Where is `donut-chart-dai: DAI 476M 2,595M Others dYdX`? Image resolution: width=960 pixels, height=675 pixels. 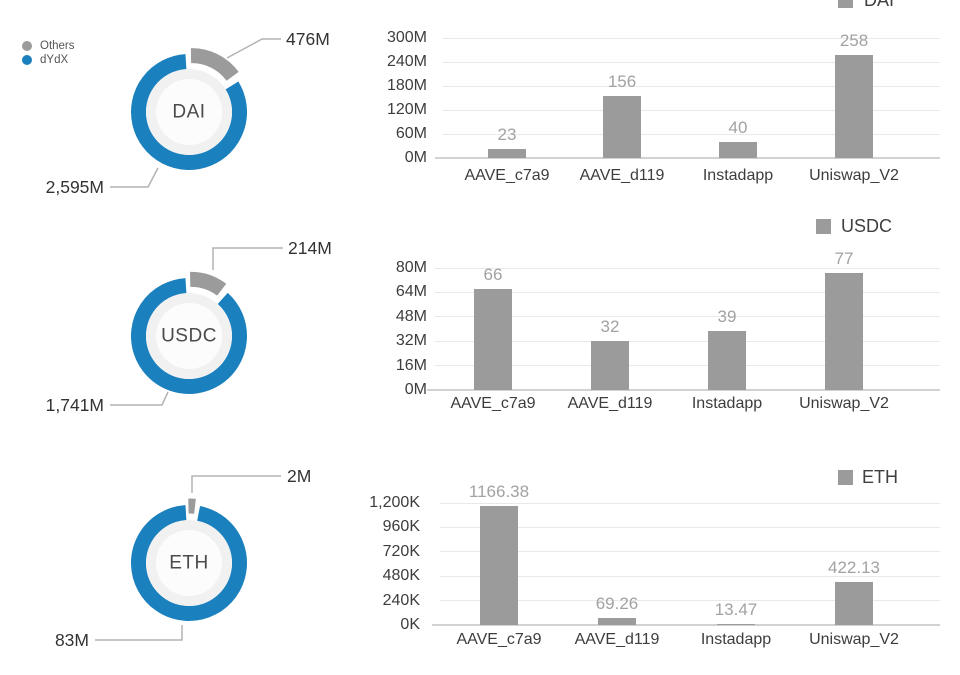
donut-chart-dai: DAI 476M 2,595M Others dYdX is located at coordinates (176, 113).